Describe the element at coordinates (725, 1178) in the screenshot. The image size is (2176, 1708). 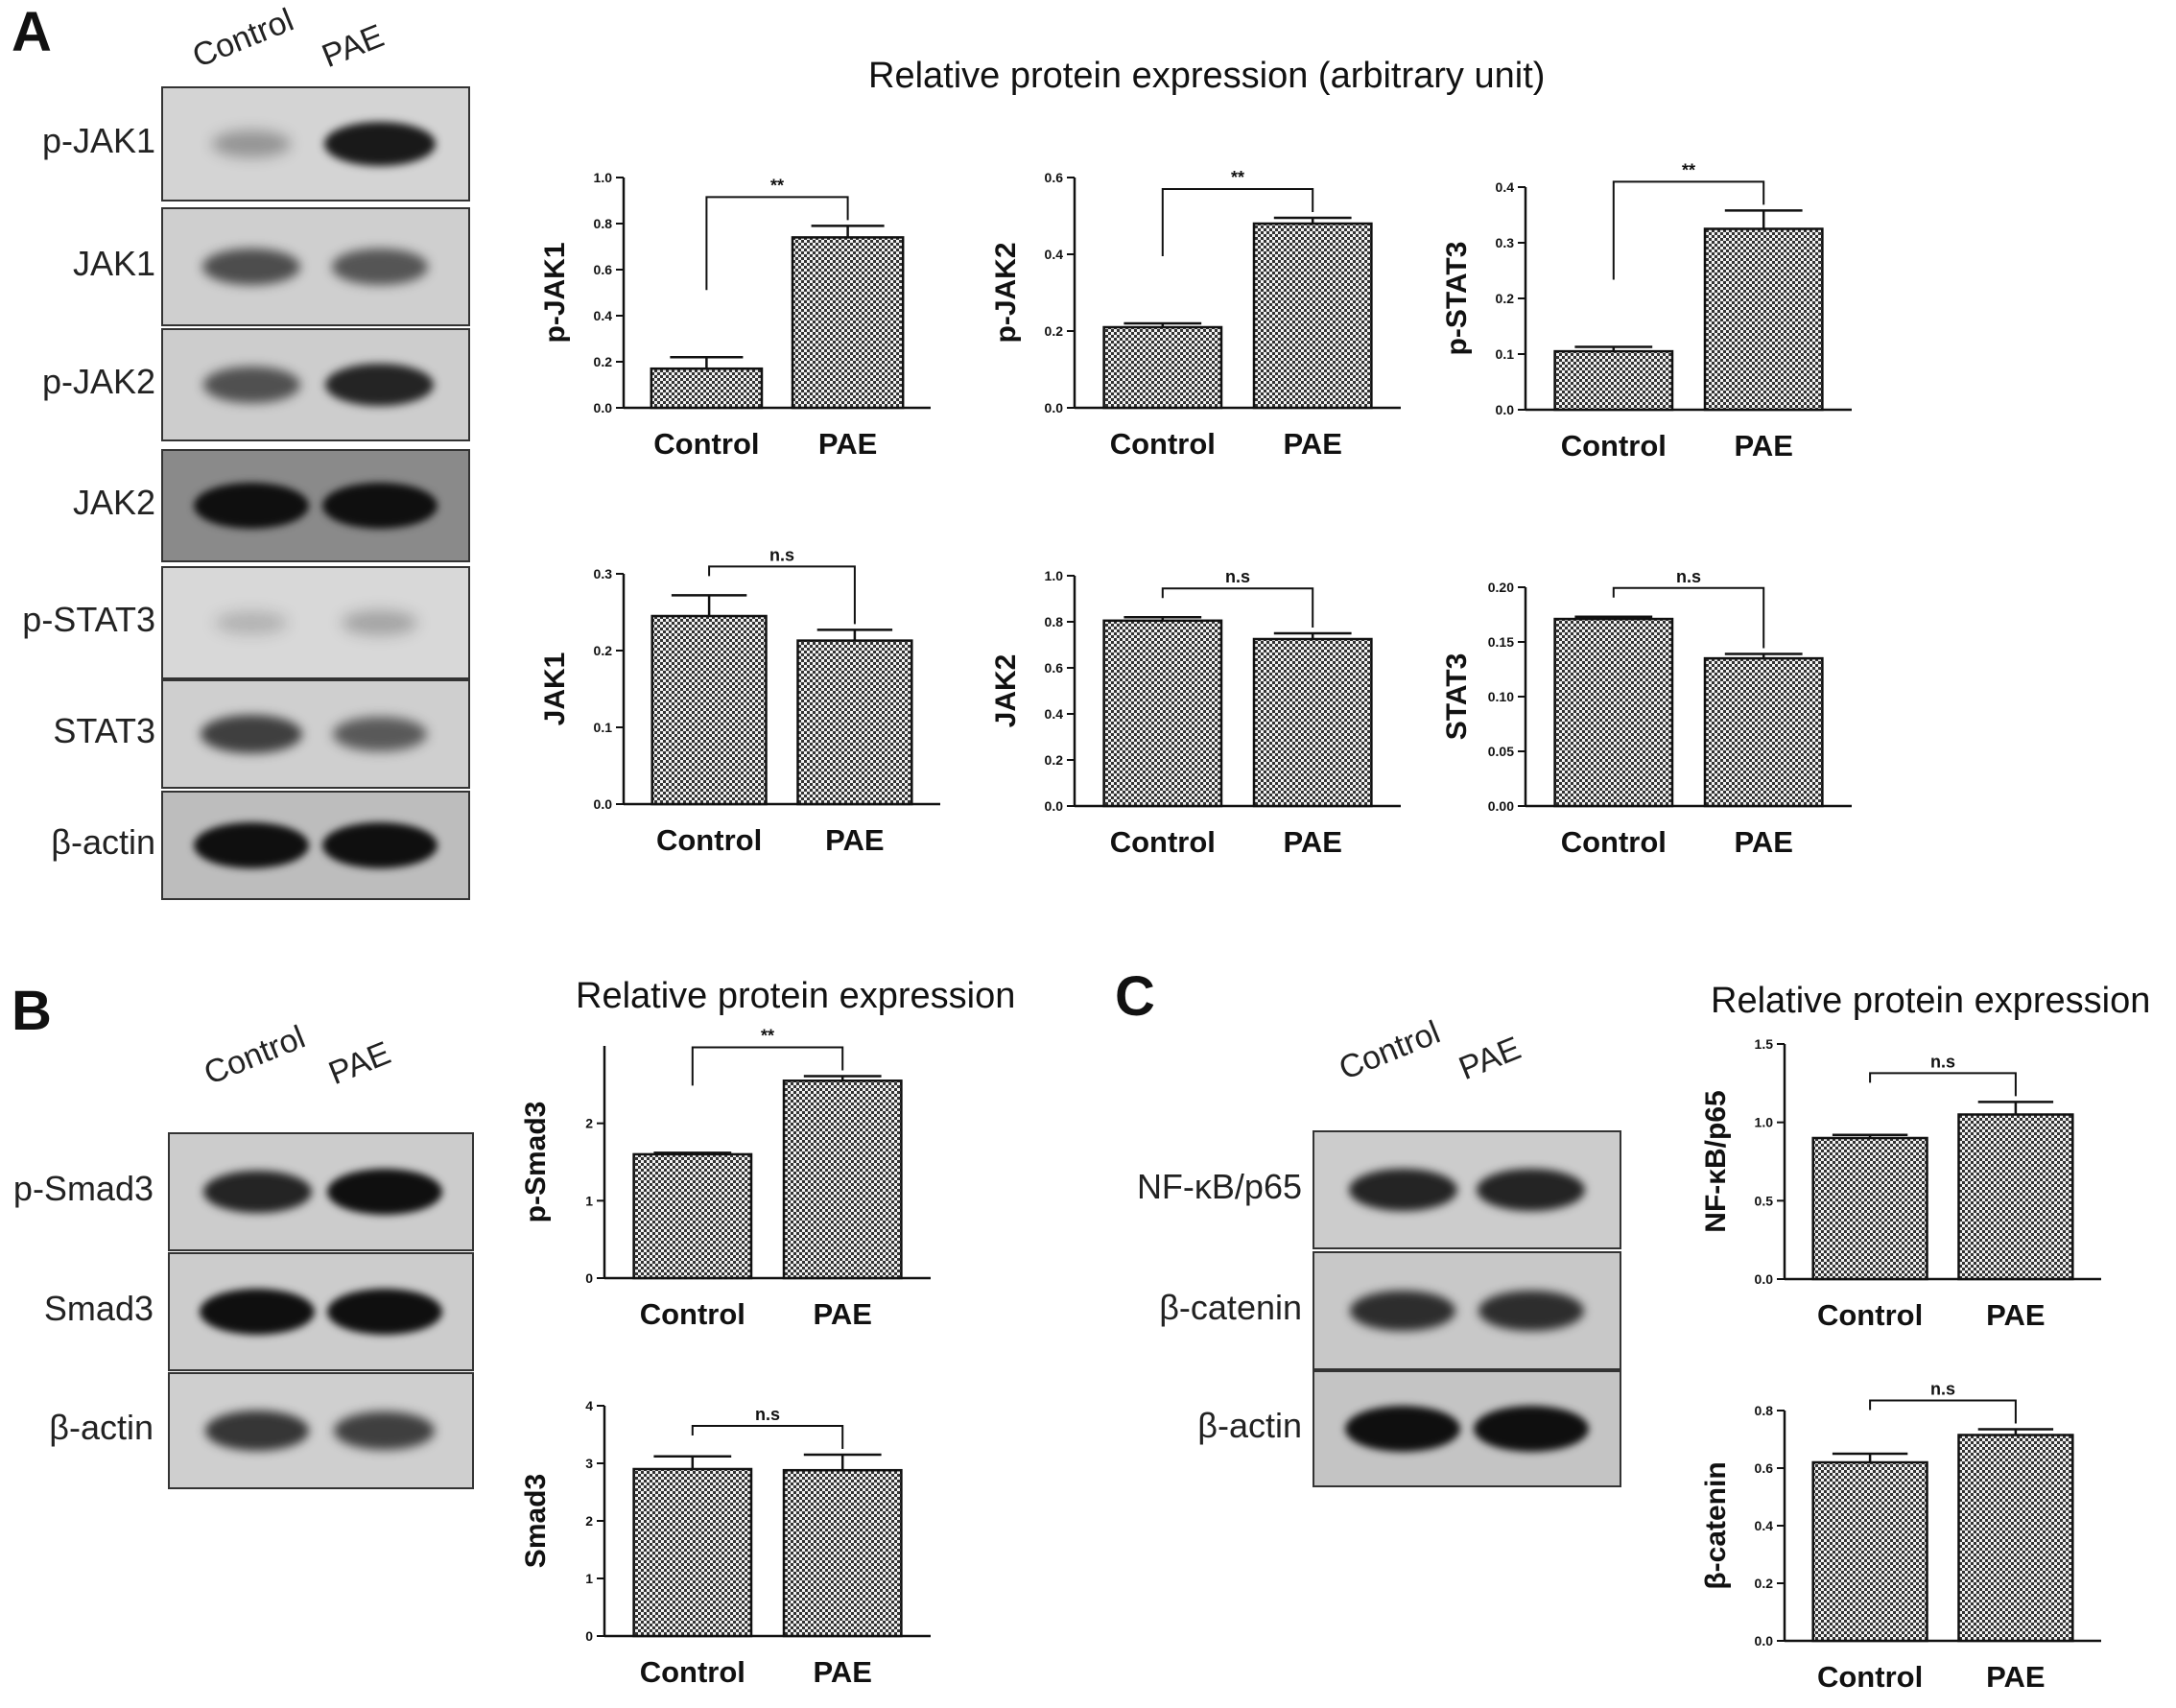
I see `chart-p-smad3: 0 1 2 p-Smad3 Control PAE **` at that location.